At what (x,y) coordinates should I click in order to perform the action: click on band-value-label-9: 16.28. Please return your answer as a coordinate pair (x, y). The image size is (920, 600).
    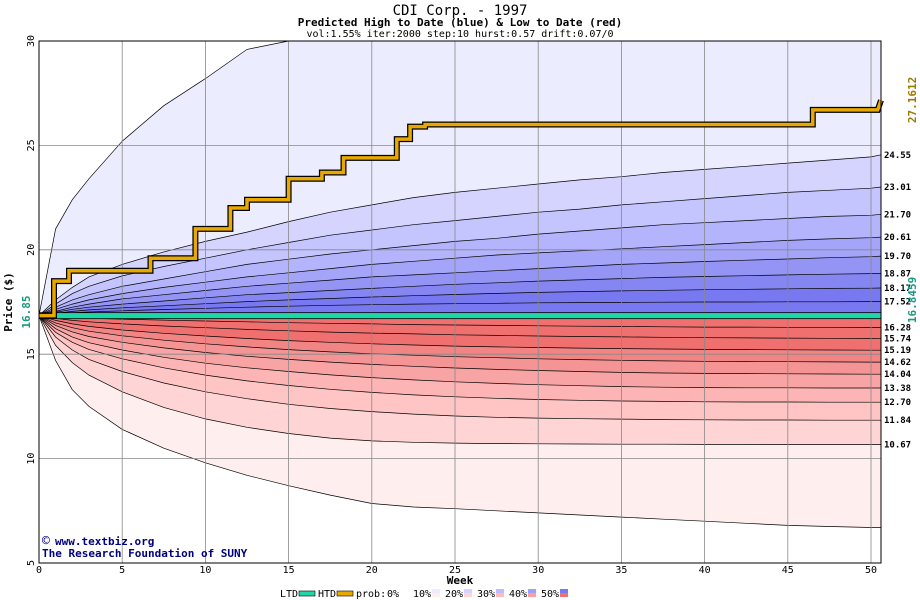
    Looking at the image, I should click on (897, 328).